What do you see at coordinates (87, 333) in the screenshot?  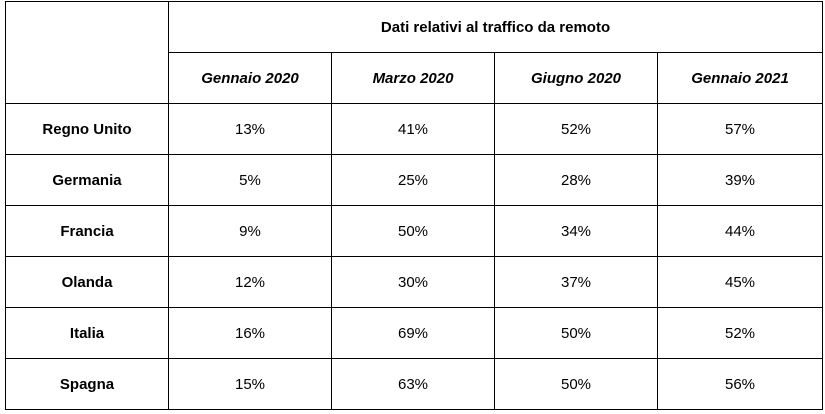 I see `row-header: Italia` at bounding box center [87, 333].